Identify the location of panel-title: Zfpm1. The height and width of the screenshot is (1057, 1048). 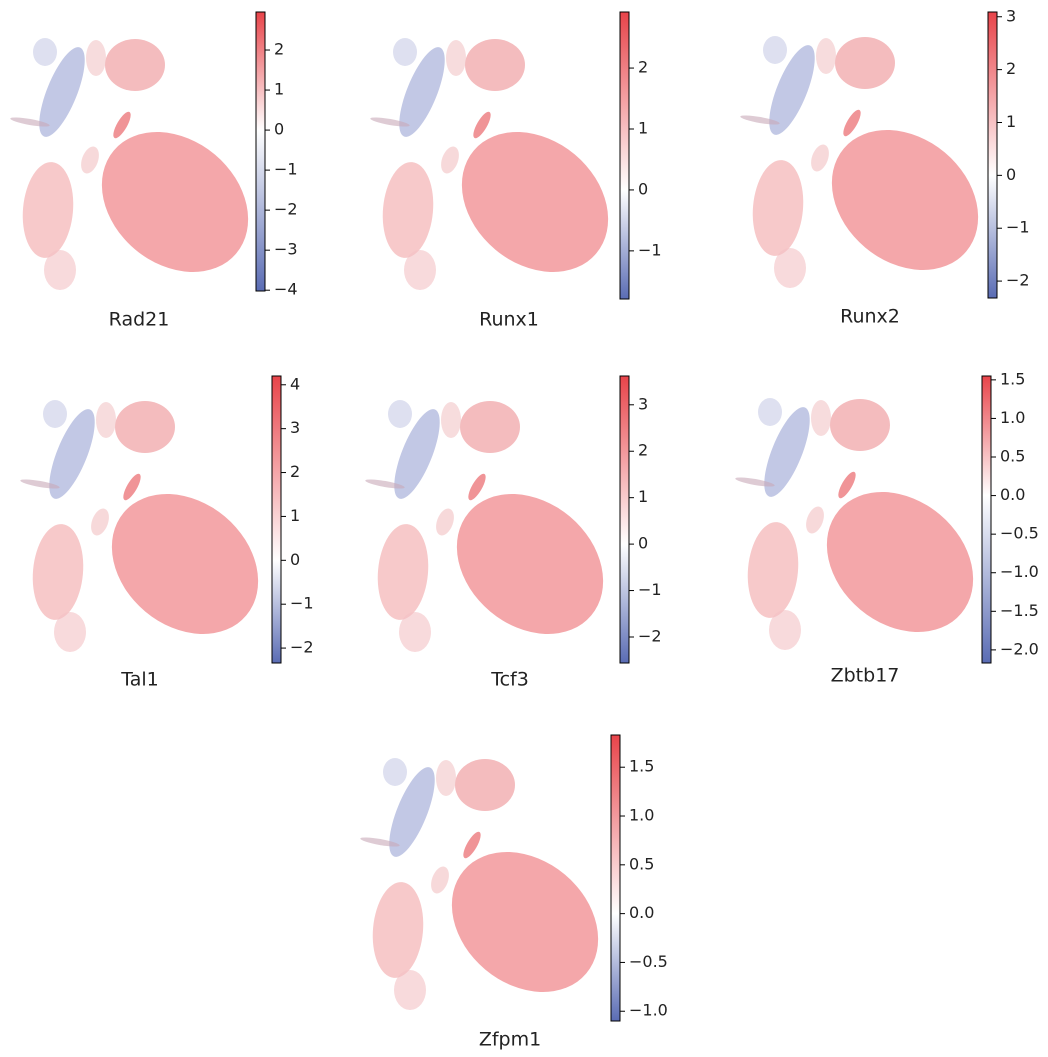
(510, 1040).